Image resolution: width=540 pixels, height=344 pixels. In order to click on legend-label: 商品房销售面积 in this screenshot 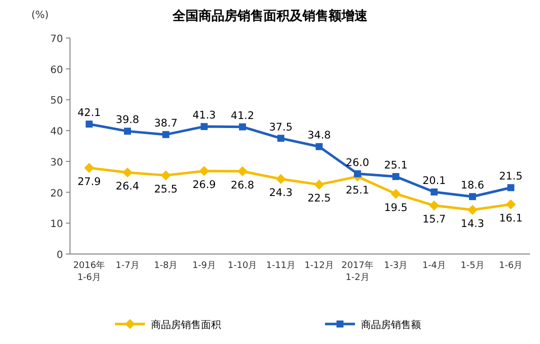, I will do `click(186, 325)`.